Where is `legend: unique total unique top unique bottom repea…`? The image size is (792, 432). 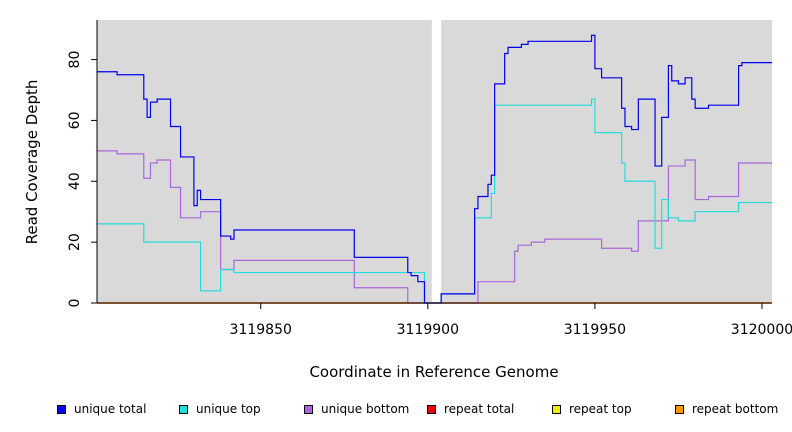 legend: unique total unique top unique bottom repea… is located at coordinates (396, 409).